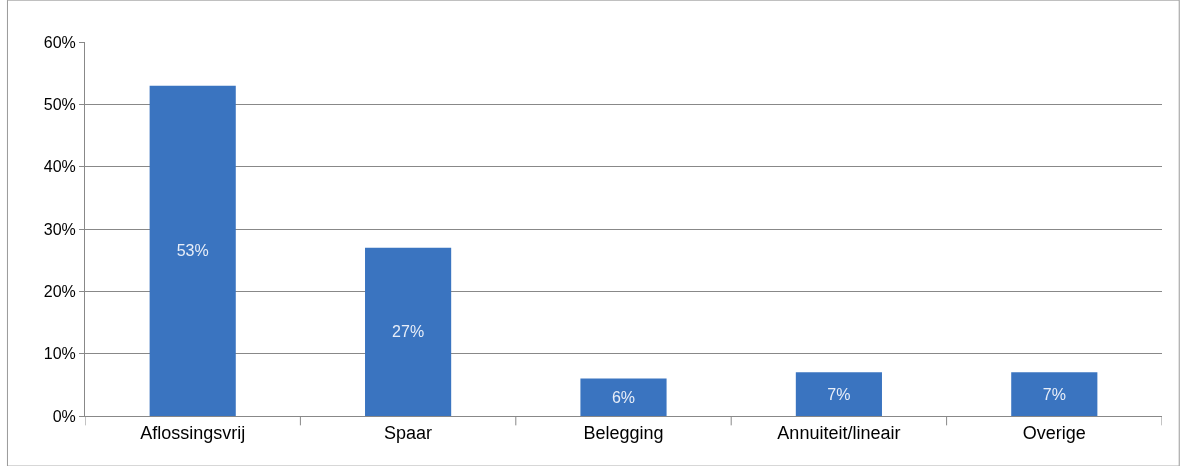 The height and width of the screenshot is (466, 1181). I want to click on x-tick-label: Annuiteit/lineair, so click(839, 432).